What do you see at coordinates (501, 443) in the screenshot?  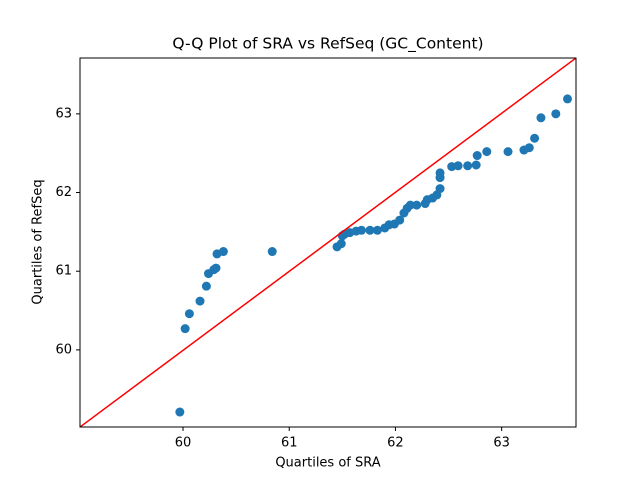 I see `x-tick-label: 63` at bounding box center [501, 443].